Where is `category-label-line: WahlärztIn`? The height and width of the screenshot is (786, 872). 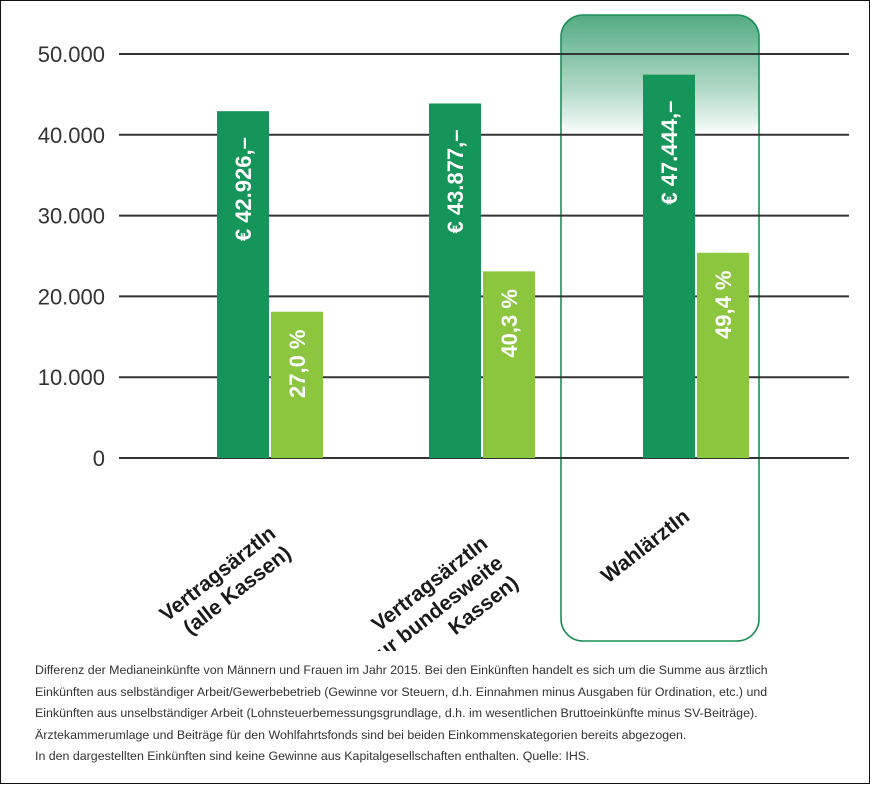 category-label-line: WahlärztIn is located at coordinates (645, 546).